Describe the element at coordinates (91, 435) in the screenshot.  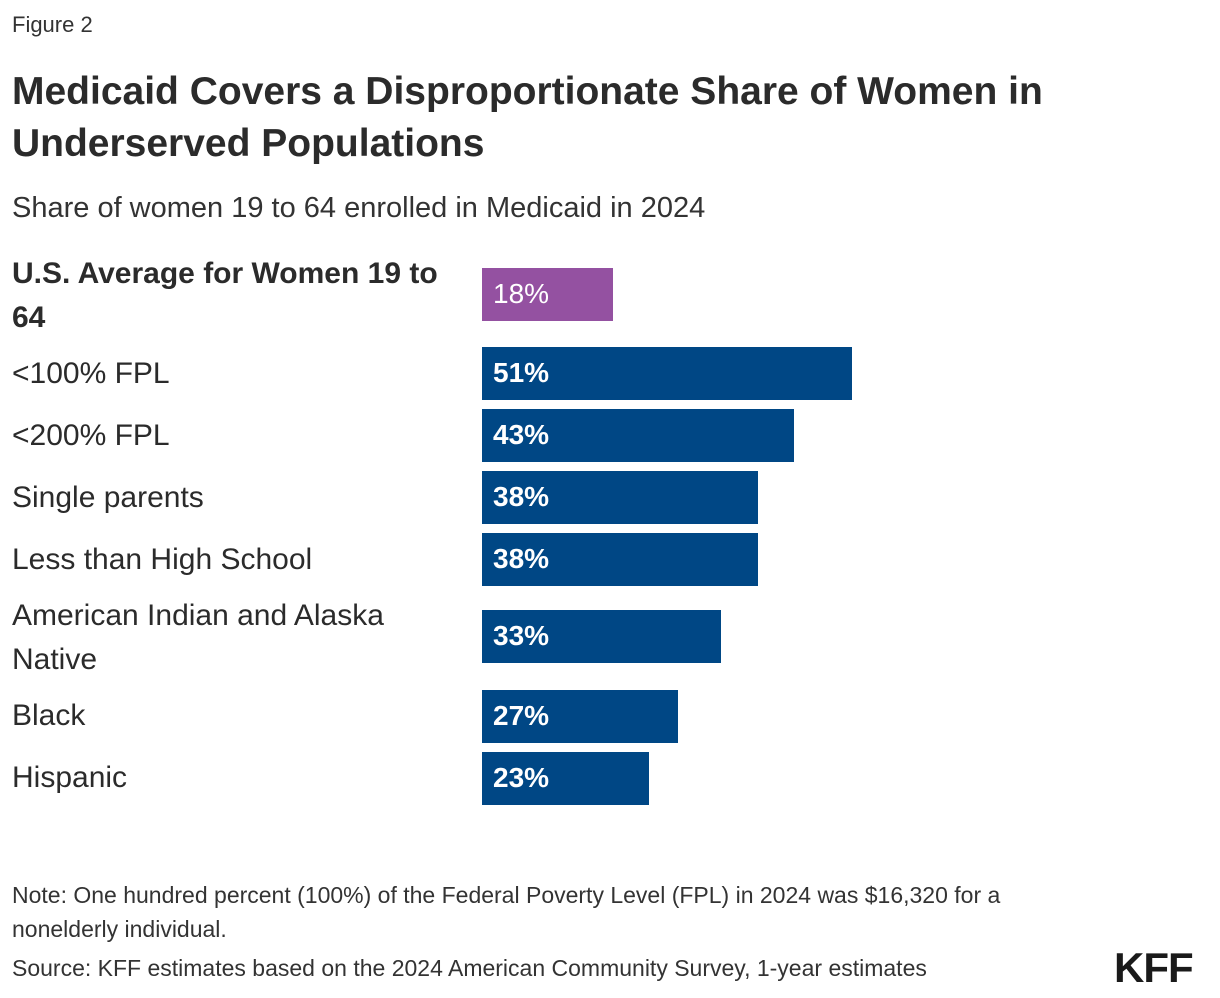
I see `category-label: <200% FPL` at that location.